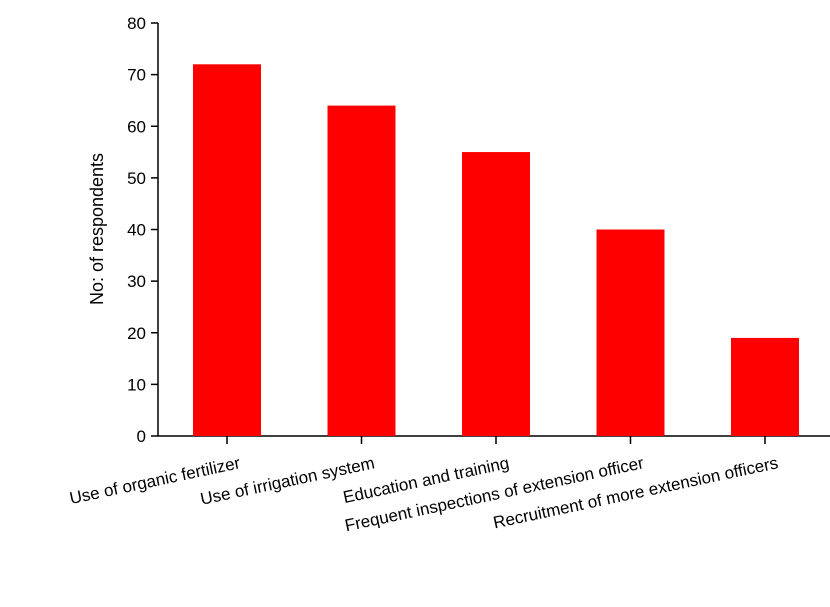 This screenshot has height=607, width=830. I want to click on y-axis: 0 10 20 30 40 50 60 70 80, so click(143, 230).